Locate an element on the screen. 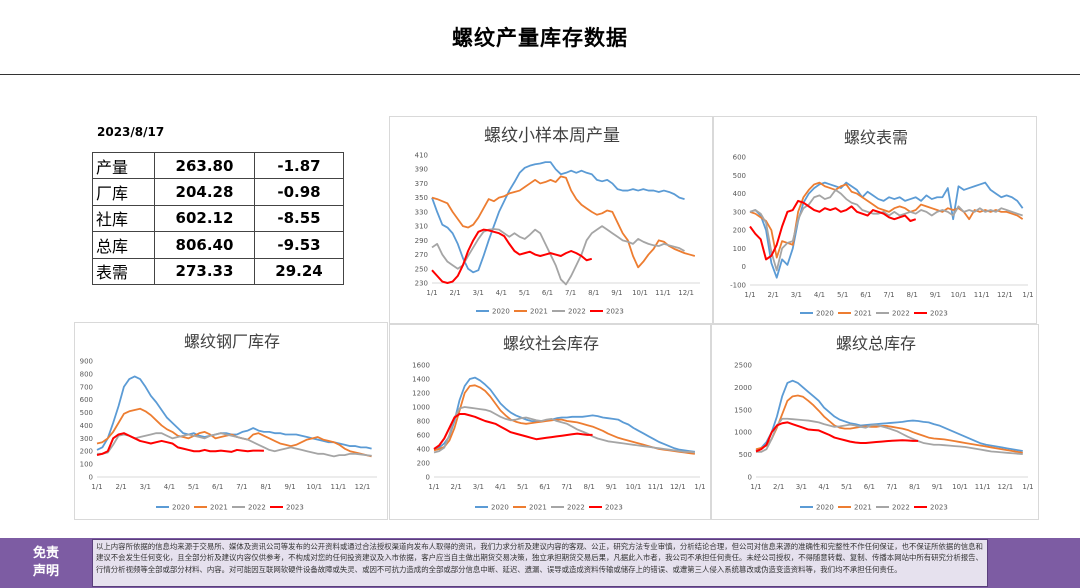 The width and height of the screenshot is (1080, 588). disclaimer-label-line2: 声明 is located at coordinates (45, 571).